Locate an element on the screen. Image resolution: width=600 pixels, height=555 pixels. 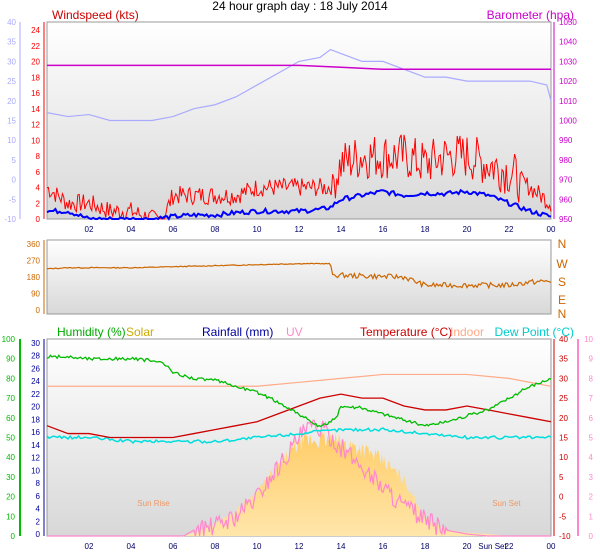
rain-tick-label: 28 is located at coordinates (35, 356).